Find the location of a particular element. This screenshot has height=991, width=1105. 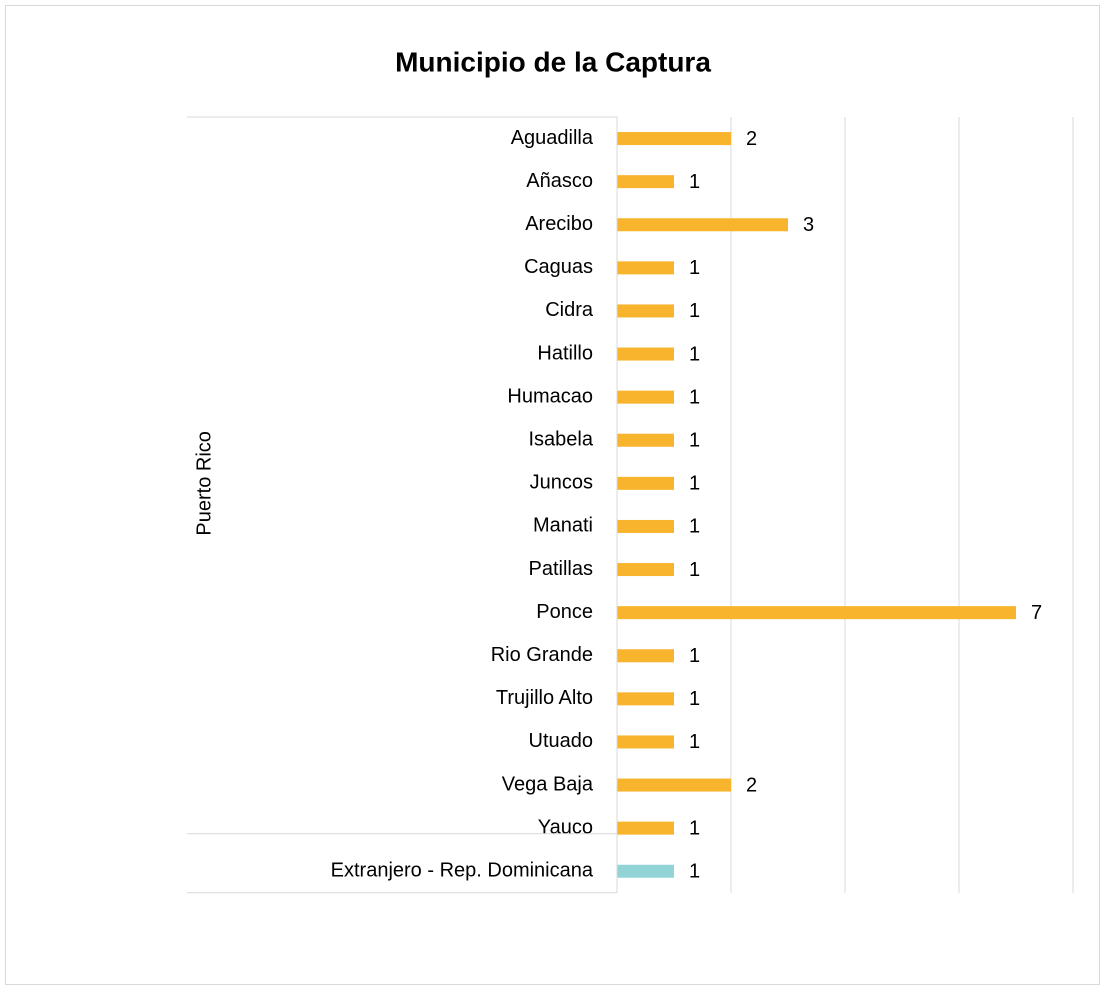

y-tick-label: Vega Baja is located at coordinates (548, 784).